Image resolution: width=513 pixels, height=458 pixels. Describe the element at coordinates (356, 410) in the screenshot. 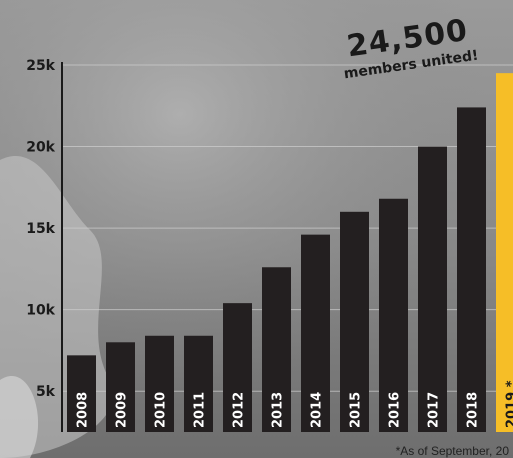

I see `bar-year-label: 2015` at that location.